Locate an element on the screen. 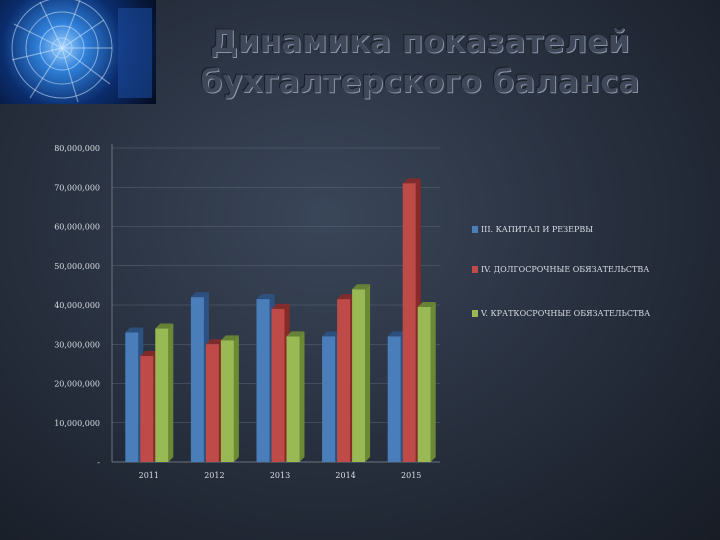 This screenshot has height=540, width=720. legend-entry: IV. ДОЛГОСРОЧНЫЕ ОБЯЗАТЕЛЬСТВА is located at coordinates (565, 269).